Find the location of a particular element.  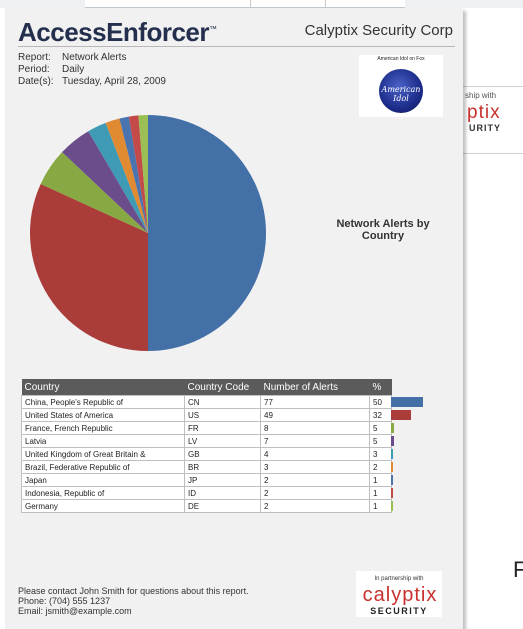

cell-alerts: 4 is located at coordinates (315, 454).